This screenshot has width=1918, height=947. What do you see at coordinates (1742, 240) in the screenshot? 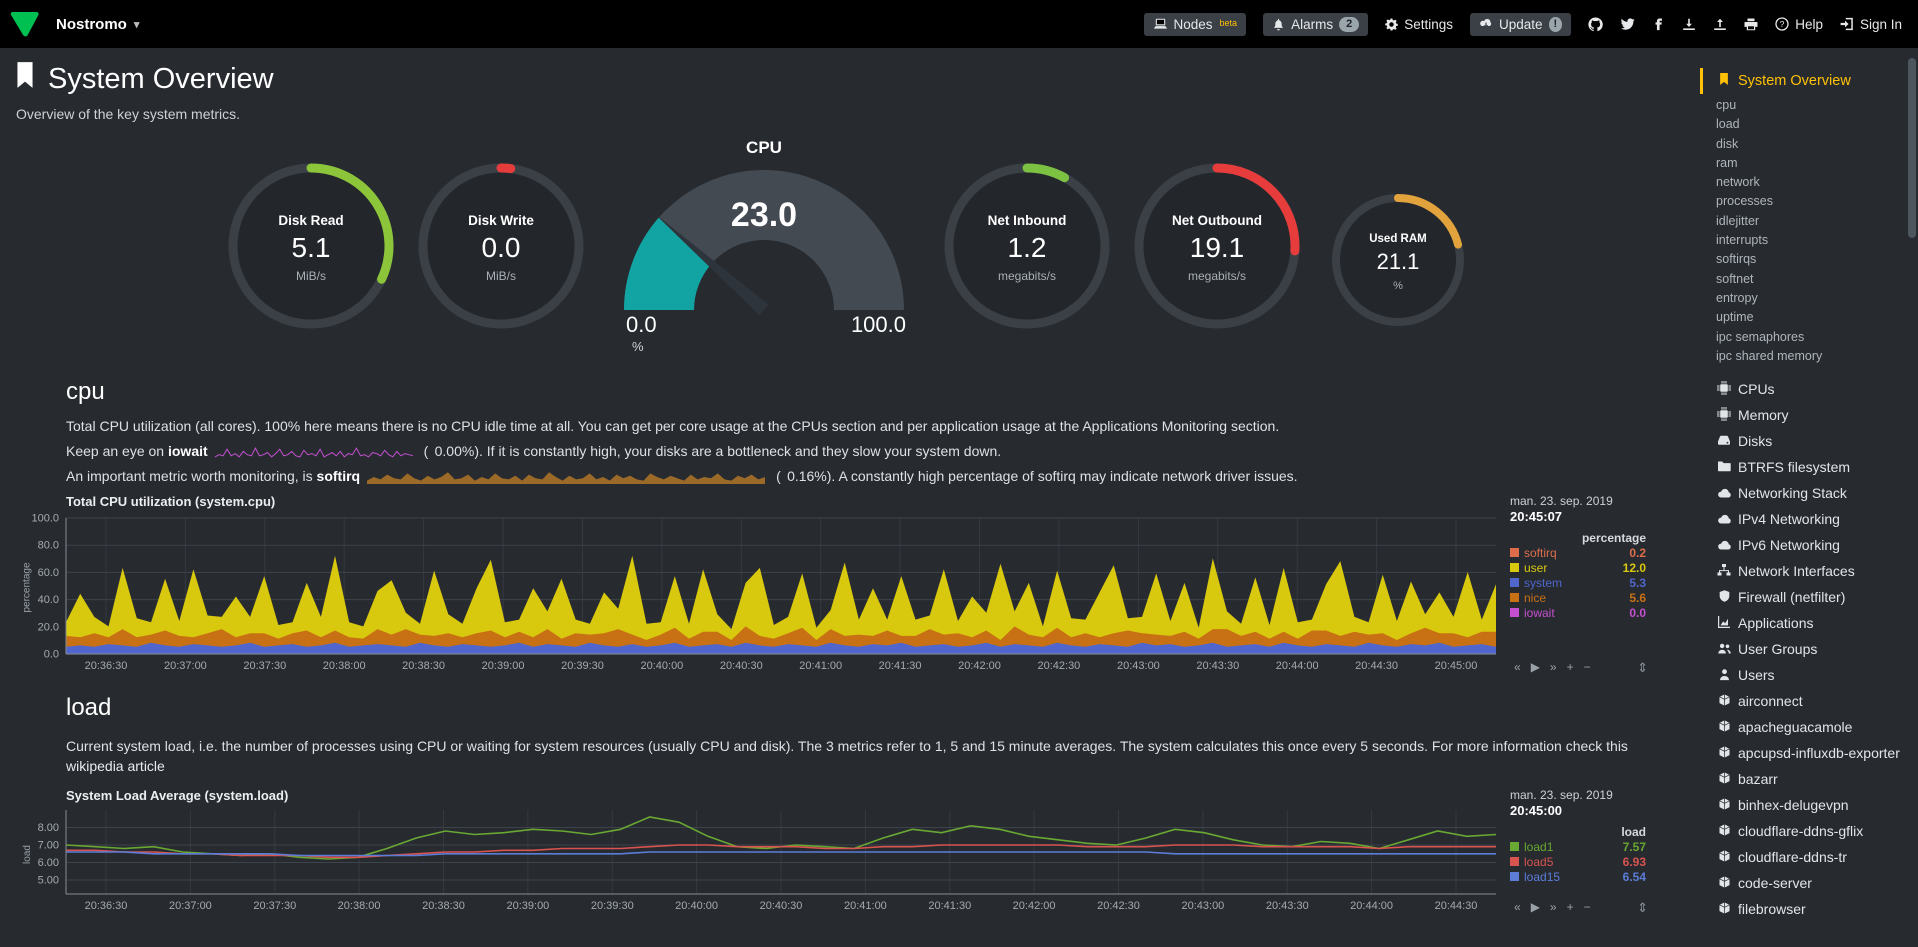
I see `sidebar-subitem-interrupts: interrupts` at bounding box center [1742, 240].